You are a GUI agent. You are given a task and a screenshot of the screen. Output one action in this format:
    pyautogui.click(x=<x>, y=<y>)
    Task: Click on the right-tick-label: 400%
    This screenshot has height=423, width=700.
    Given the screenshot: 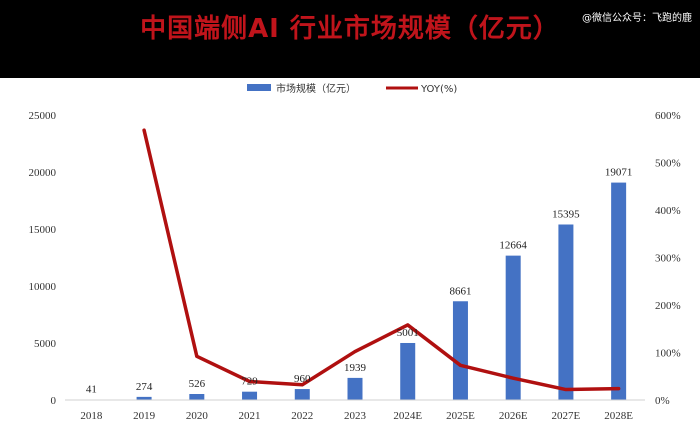 What is the action you would take?
    pyautogui.click(x=668, y=211)
    